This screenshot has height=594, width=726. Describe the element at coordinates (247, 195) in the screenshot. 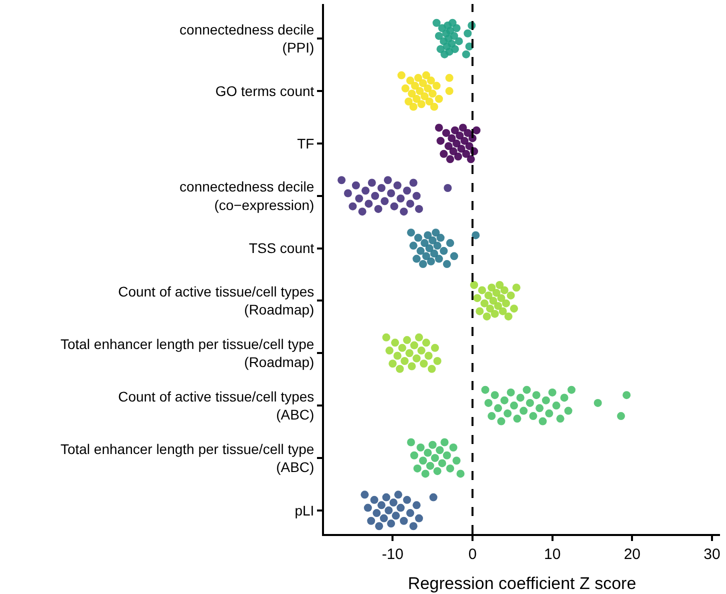

I see `y-tick-label: connectedness decile (co−expression)` at that location.